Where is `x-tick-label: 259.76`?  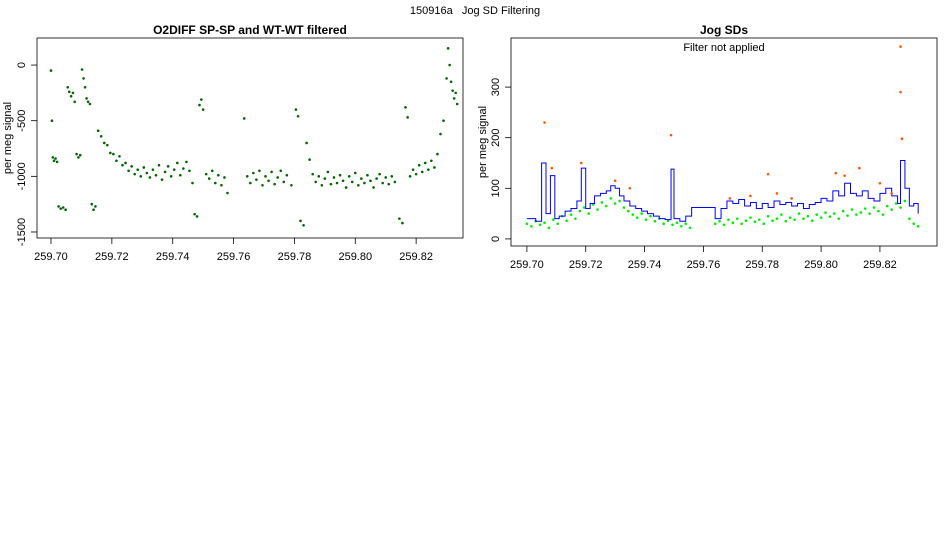
x-tick-label: 259.76 is located at coordinates (704, 265).